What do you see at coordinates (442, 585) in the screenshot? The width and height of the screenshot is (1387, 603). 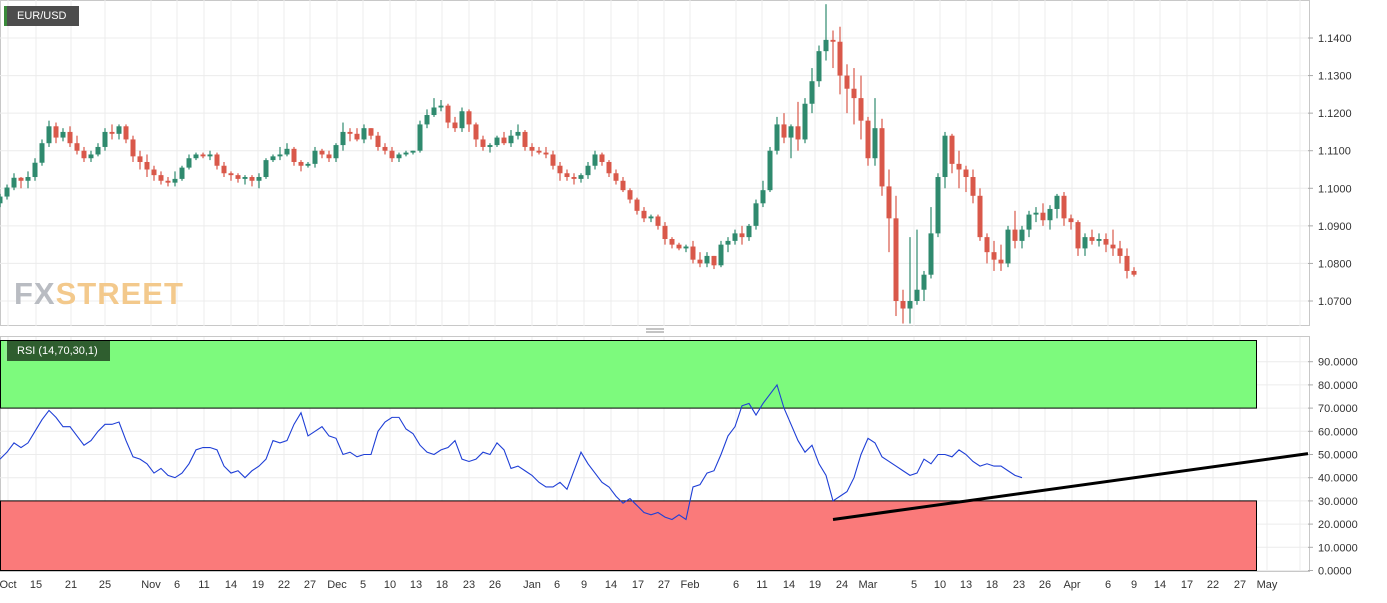 I see `x-tick-label: 18` at bounding box center [442, 585].